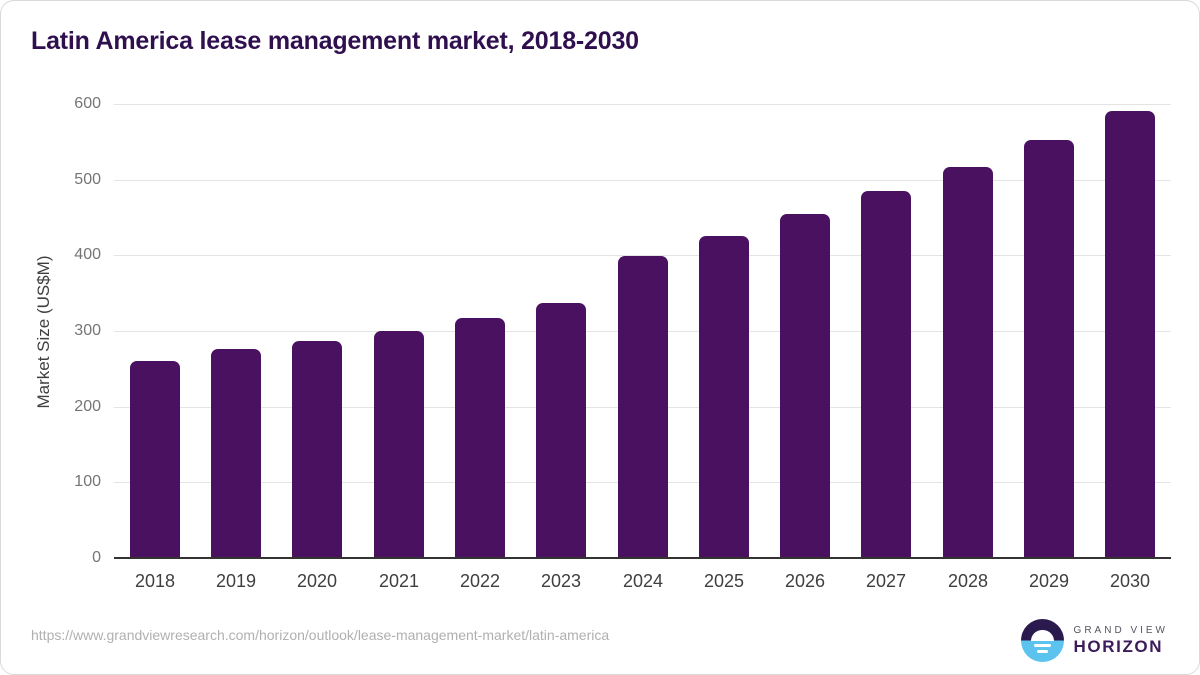 This screenshot has height=675, width=1200. Describe the element at coordinates (561, 430) in the screenshot. I see `bar-2023` at that location.